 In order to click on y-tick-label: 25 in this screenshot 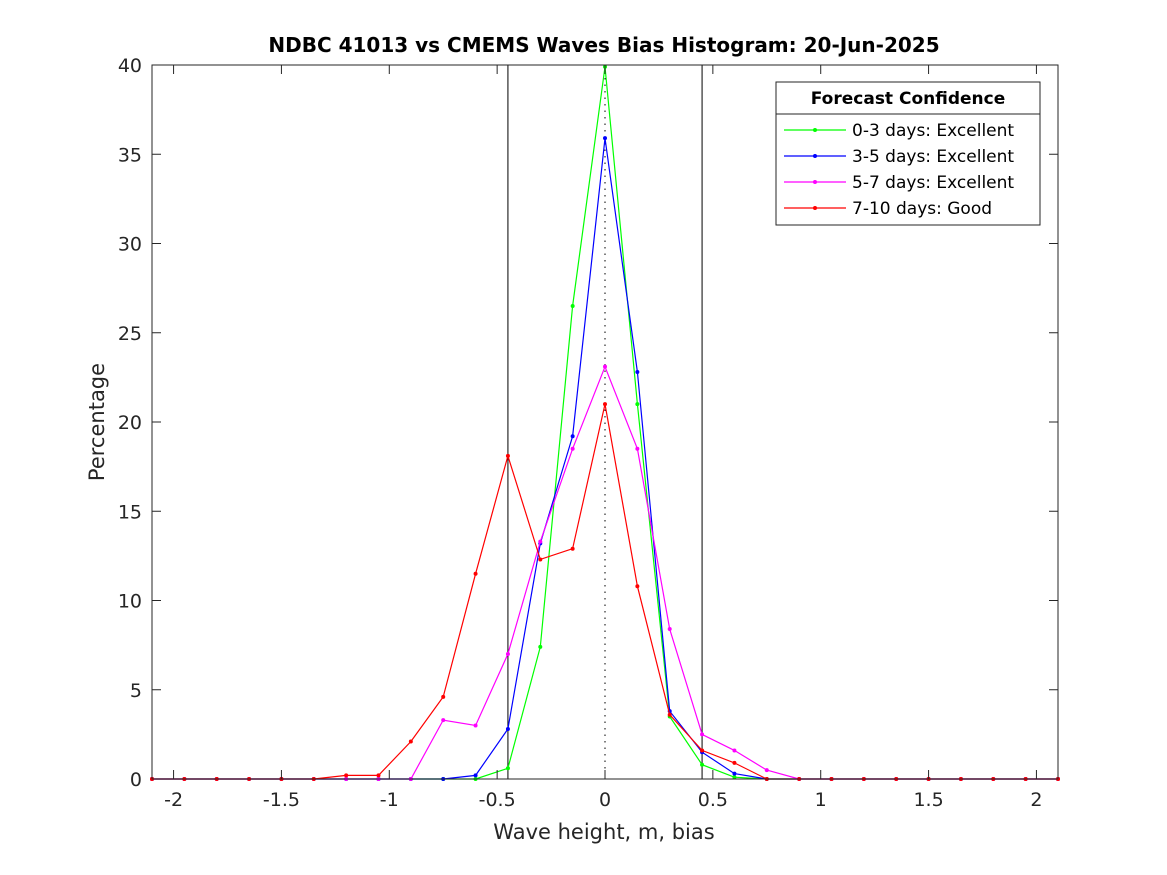, I will do `click(130, 334)`.